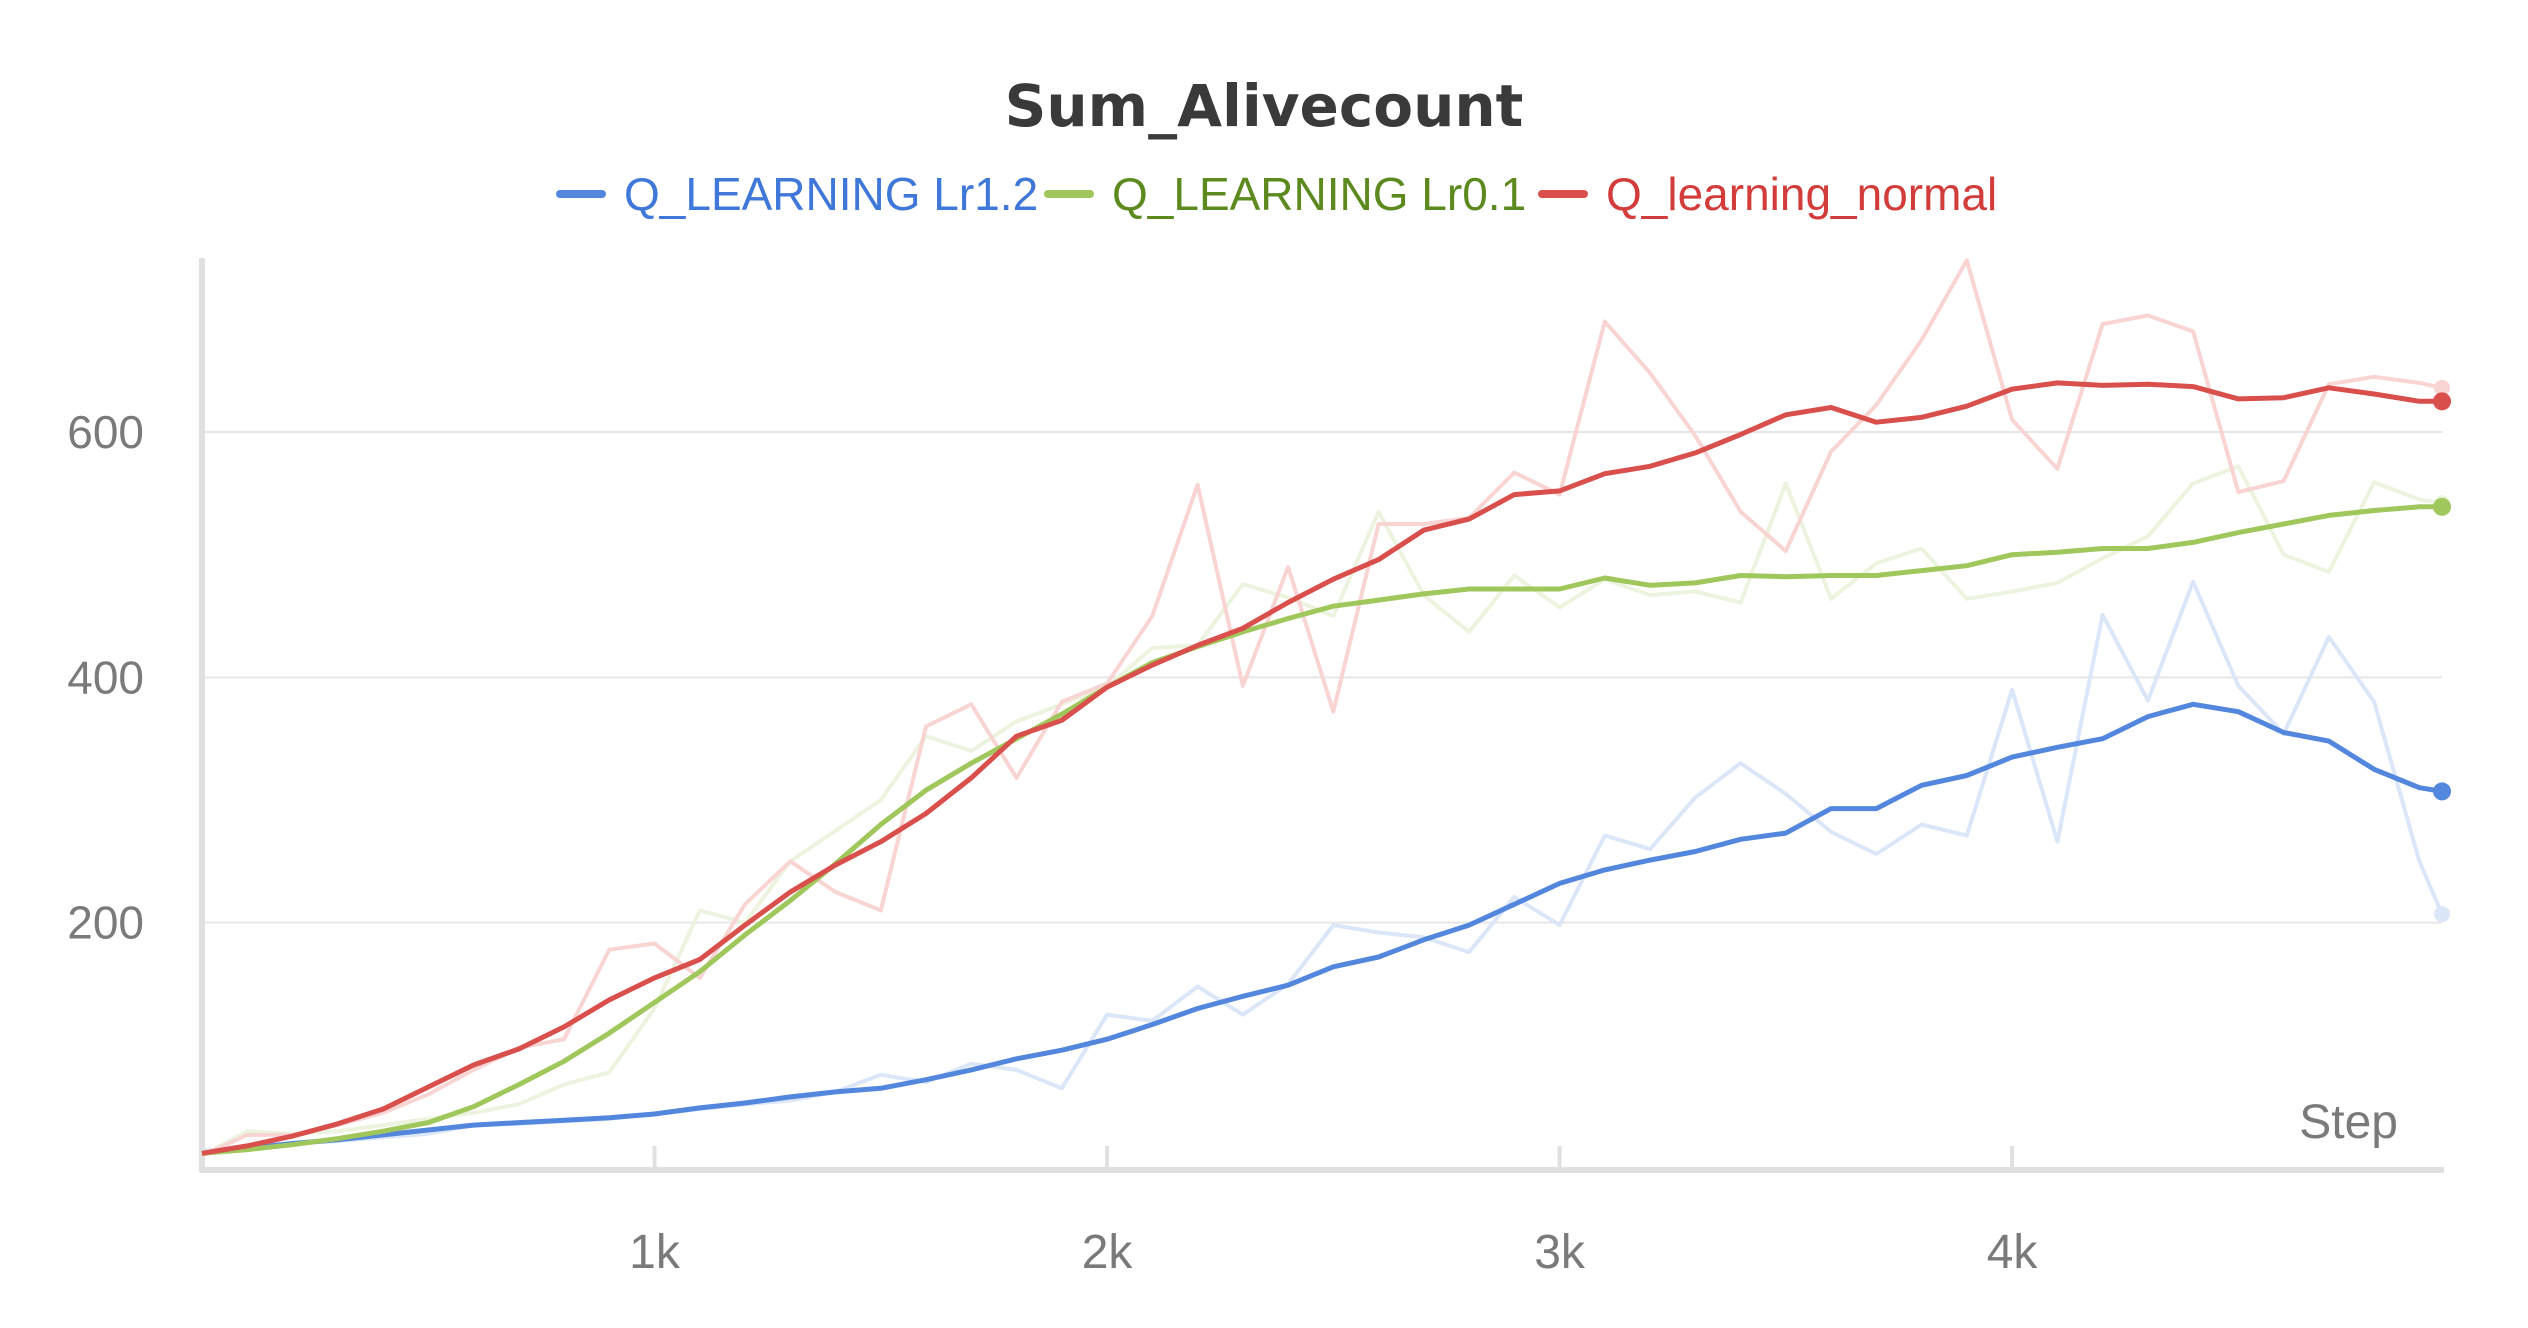  Describe the element at coordinates (1264, 106) in the screenshot. I see `chart-title: Sum_Alivecount` at that location.